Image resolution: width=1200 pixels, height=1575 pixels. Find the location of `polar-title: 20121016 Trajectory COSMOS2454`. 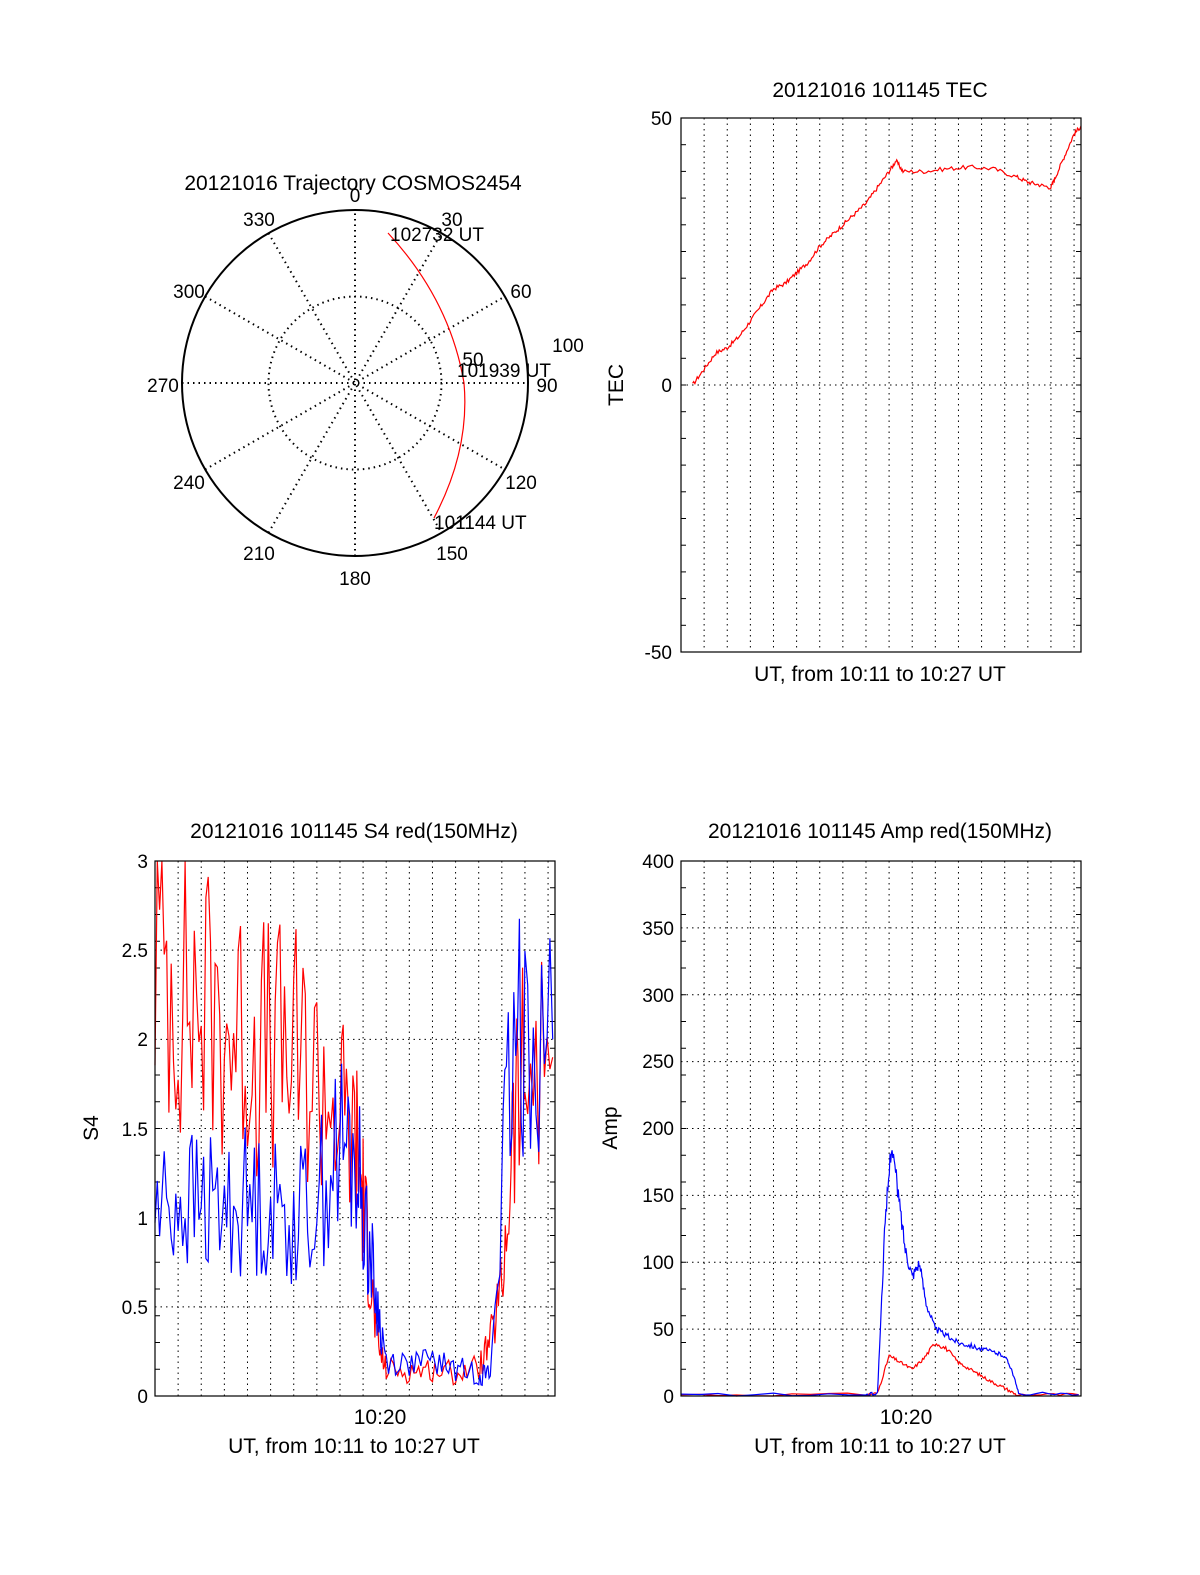

polar-title: 20121016 Trajectory COSMOS2454 is located at coordinates (353, 183).